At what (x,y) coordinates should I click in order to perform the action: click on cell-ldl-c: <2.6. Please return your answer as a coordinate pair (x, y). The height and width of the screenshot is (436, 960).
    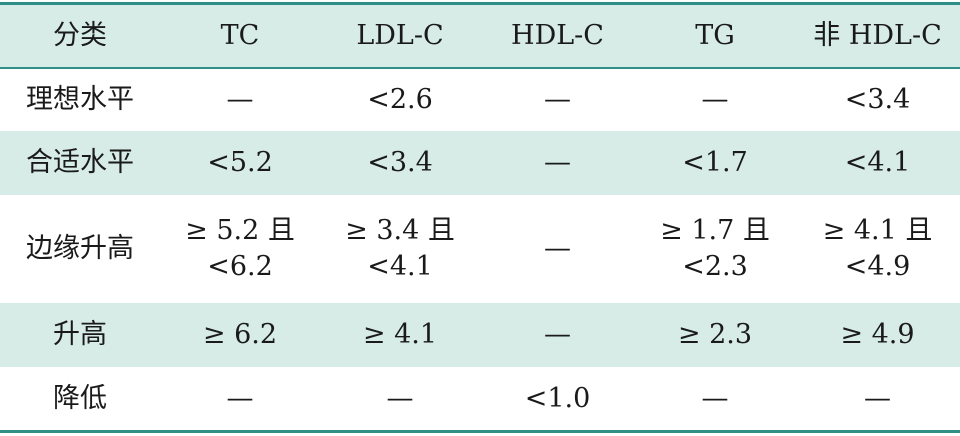
    Looking at the image, I should click on (400, 100).